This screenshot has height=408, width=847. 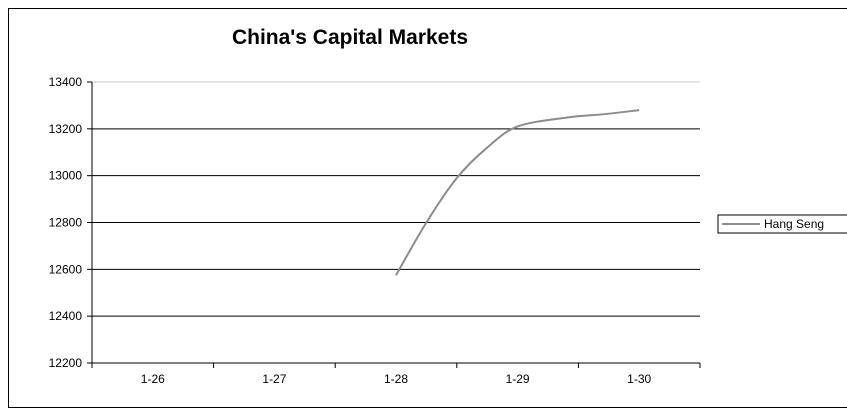 I want to click on x-axis-ticks: 1-26 1-27 1-28 1-29 1-30, so click(x=396, y=374).